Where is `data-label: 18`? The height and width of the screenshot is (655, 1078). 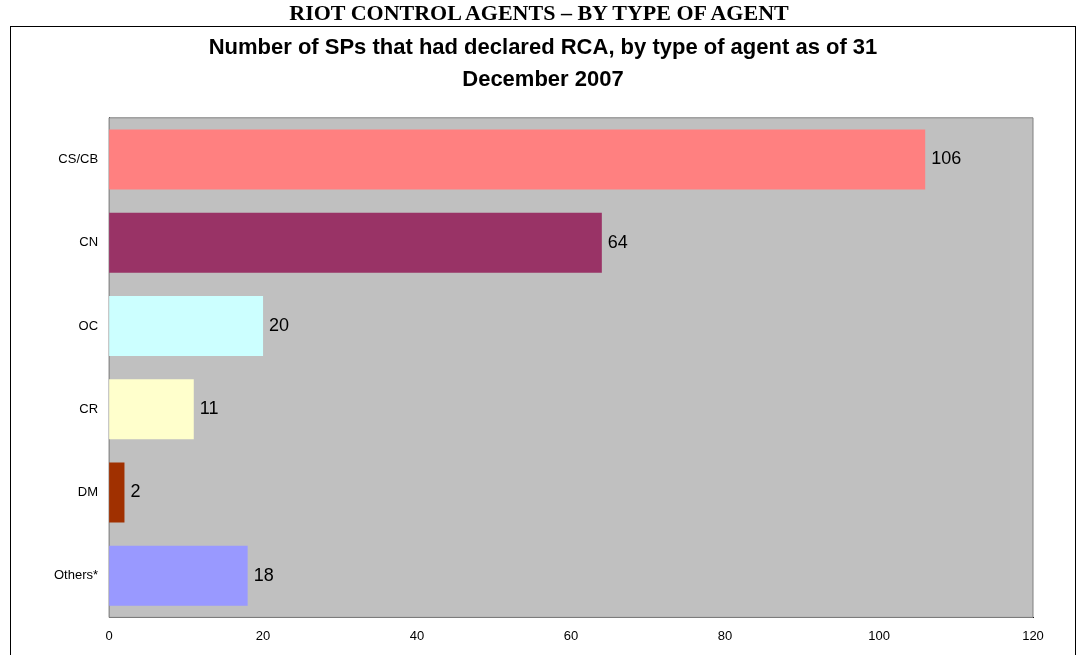 data-label: 18 is located at coordinates (263, 574).